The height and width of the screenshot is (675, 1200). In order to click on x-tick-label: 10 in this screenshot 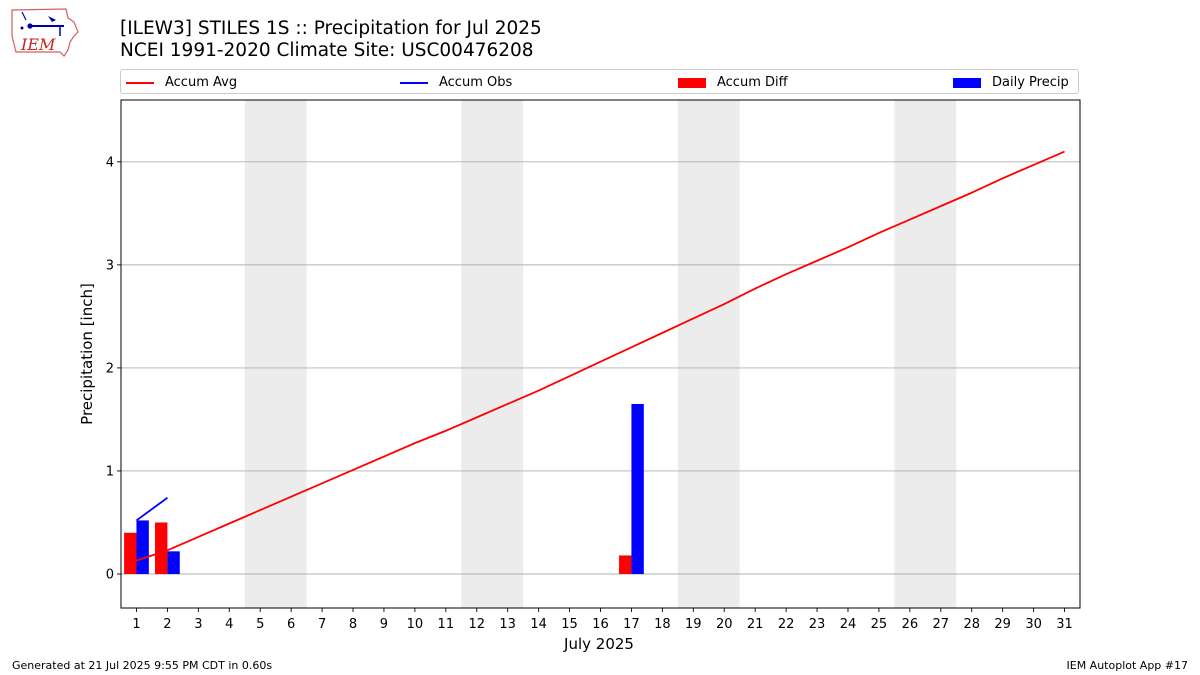, I will do `click(415, 624)`.